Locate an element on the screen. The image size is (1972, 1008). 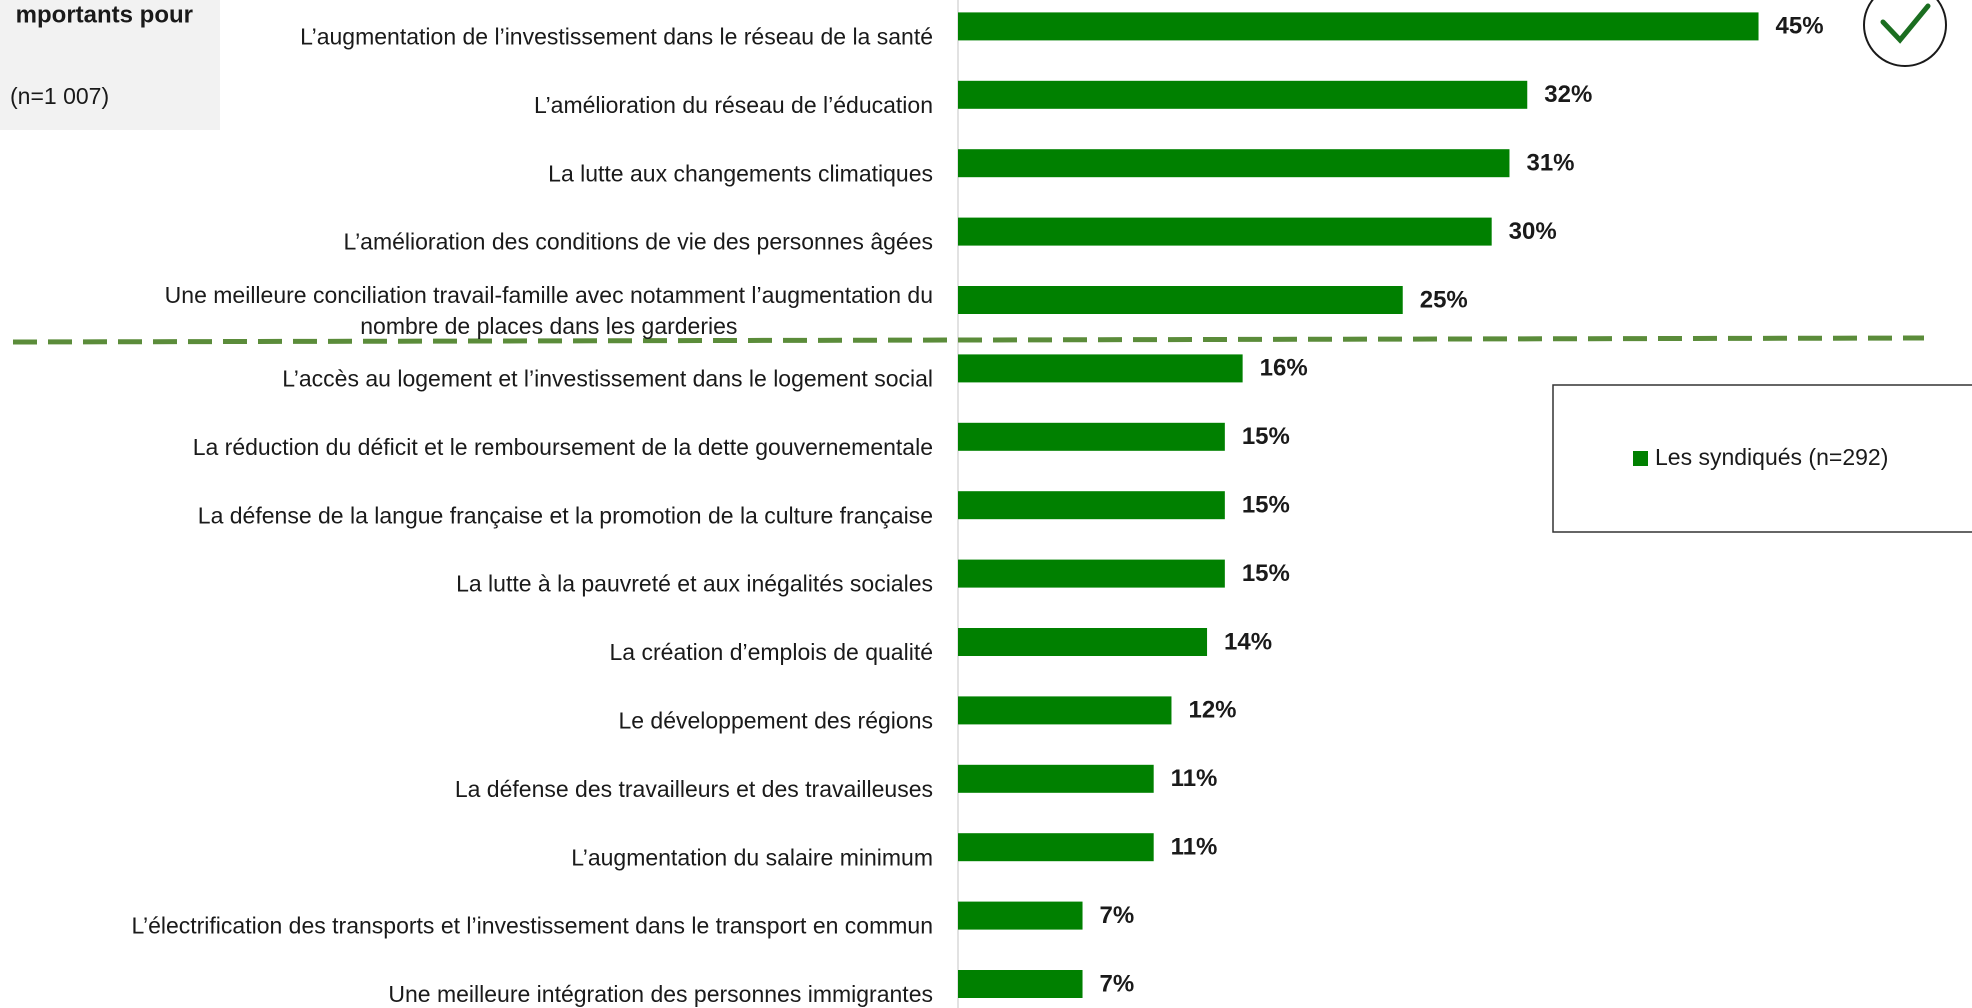
category-label: Le développement des régions is located at coordinates (775, 720).